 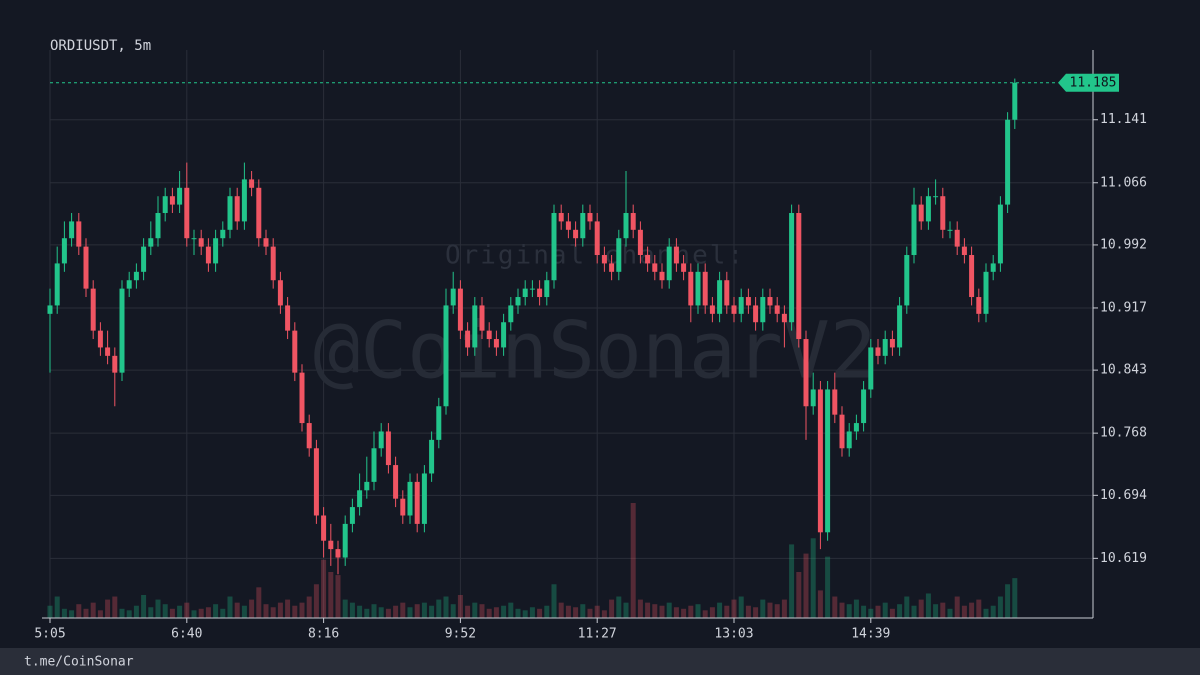 What do you see at coordinates (1123, 433) in the screenshot?
I see `y-tick-label: 10.768` at bounding box center [1123, 433].